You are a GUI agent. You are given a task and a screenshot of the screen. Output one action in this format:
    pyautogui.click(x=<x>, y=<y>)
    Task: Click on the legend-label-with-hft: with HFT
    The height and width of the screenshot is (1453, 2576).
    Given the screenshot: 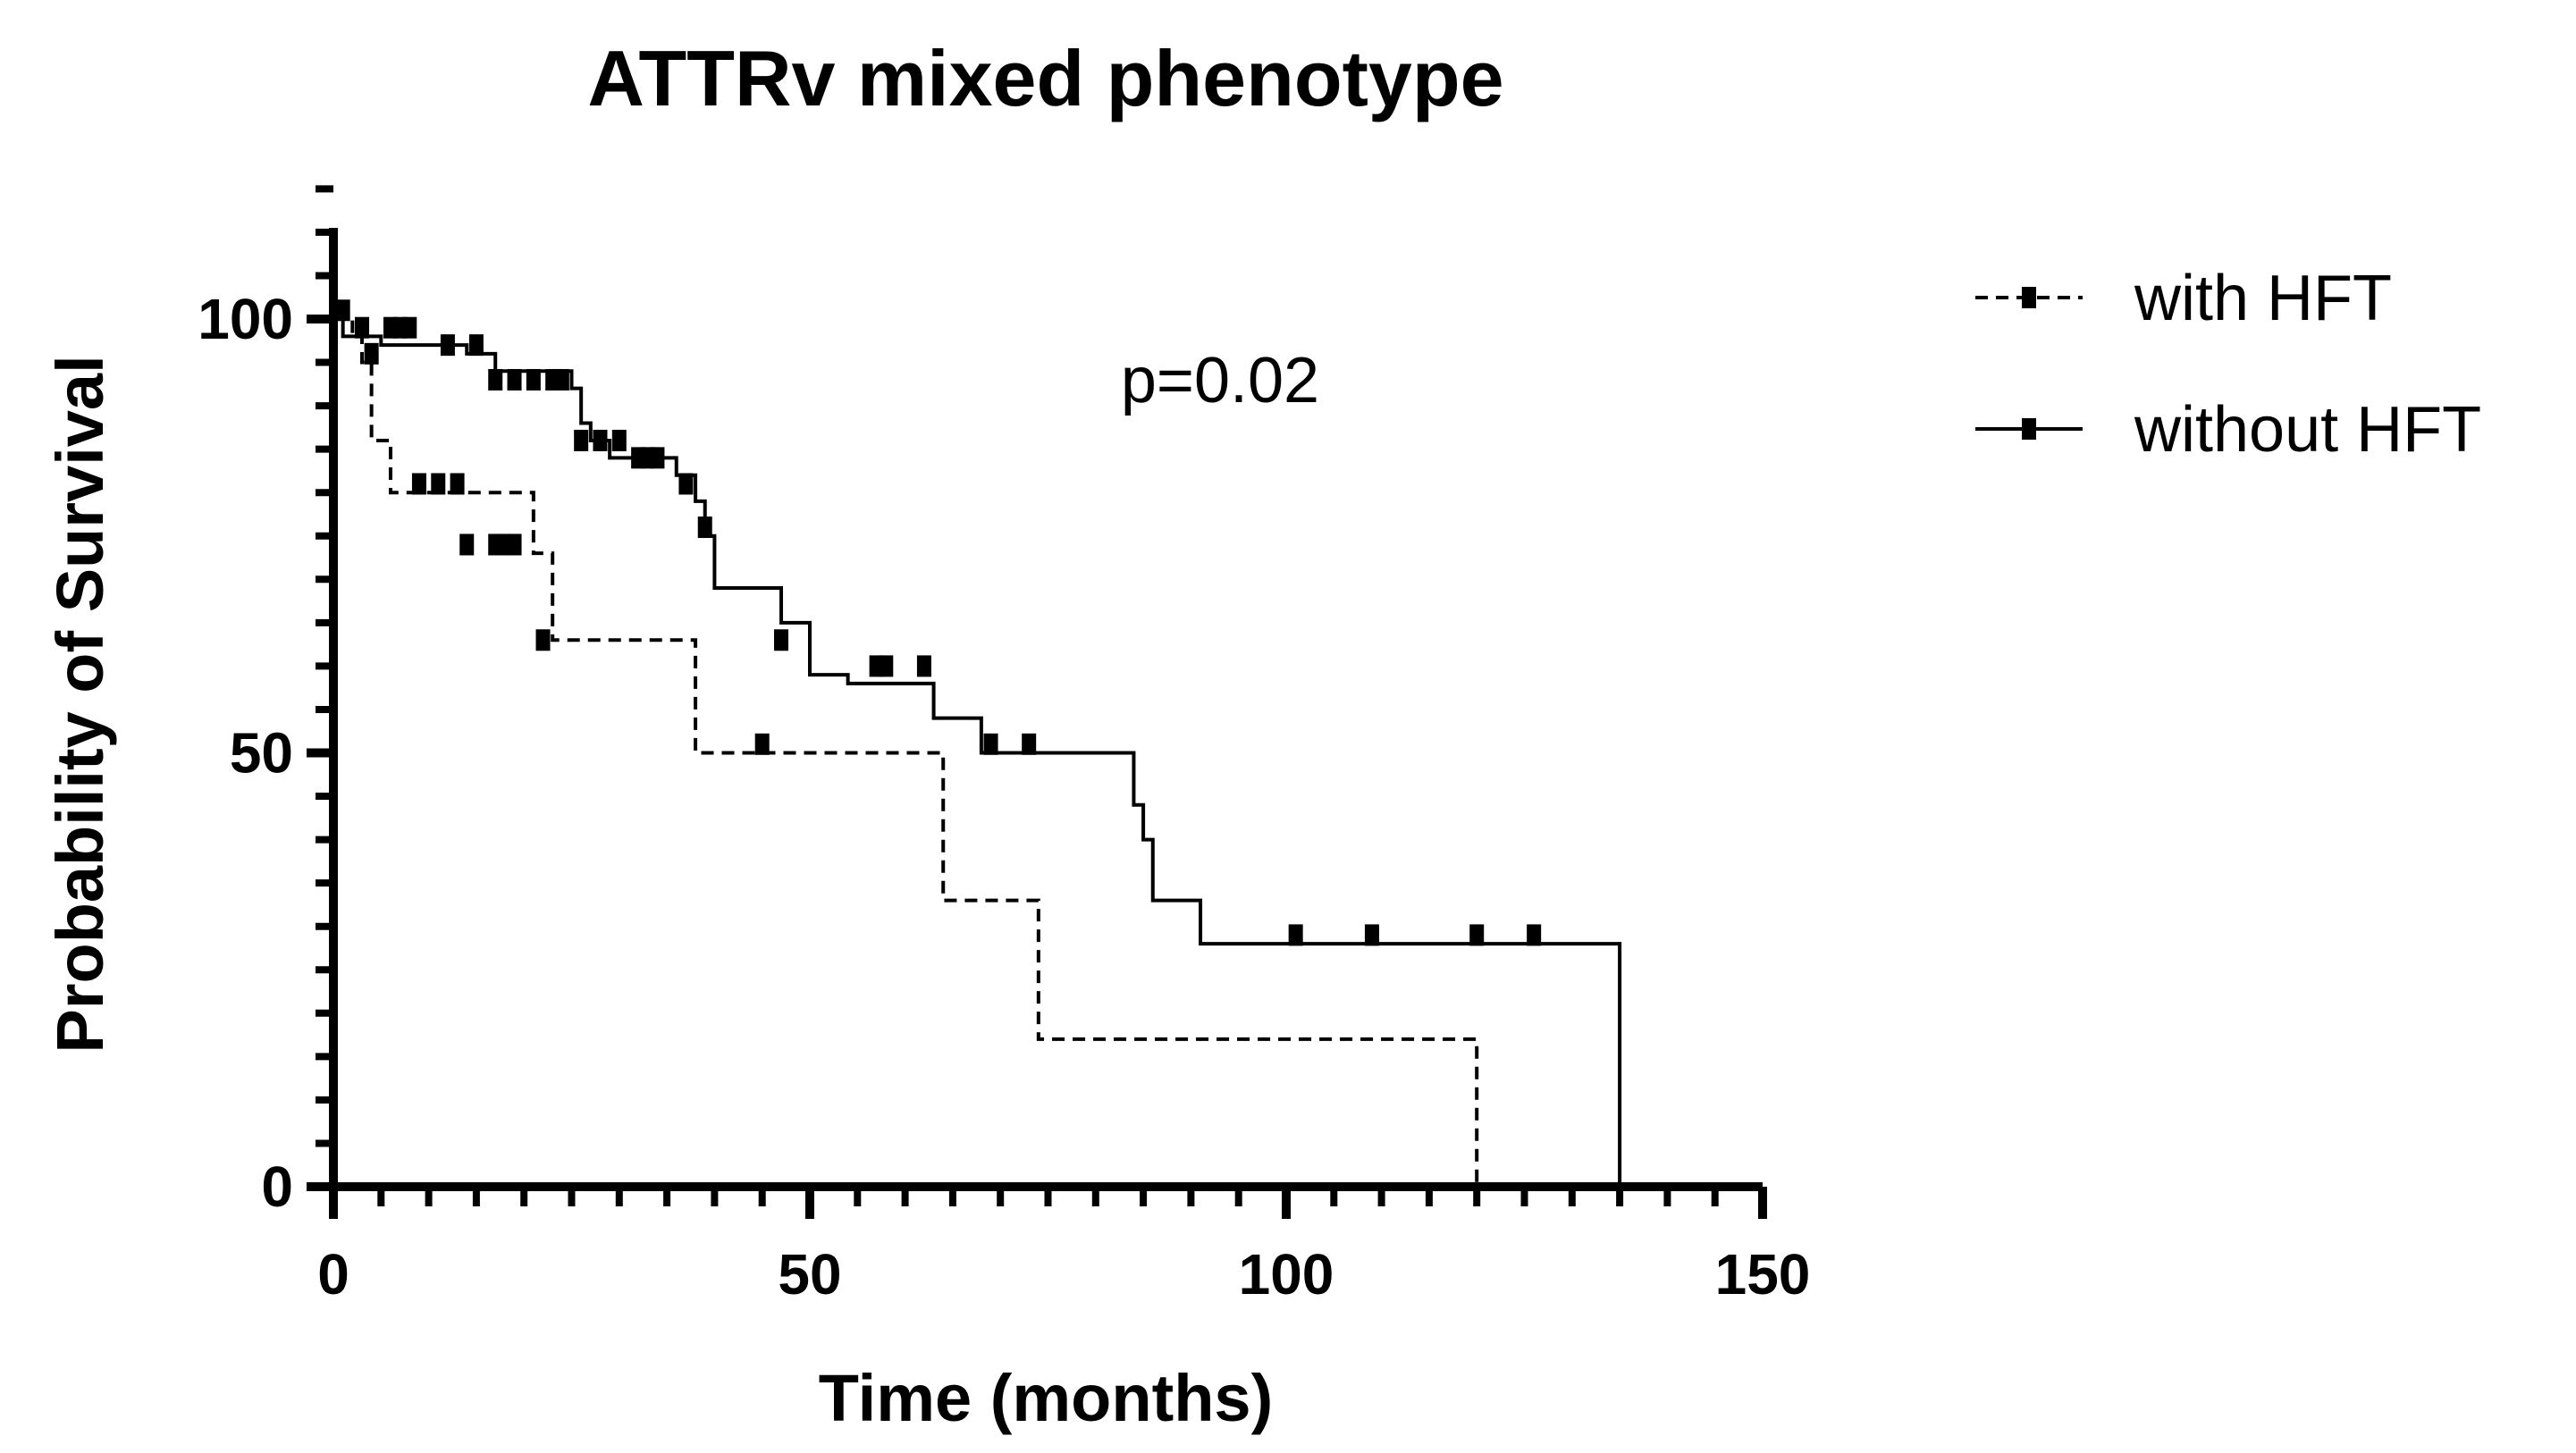 What is the action you would take?
    pyautogui.click(x=2263, y=298)
    